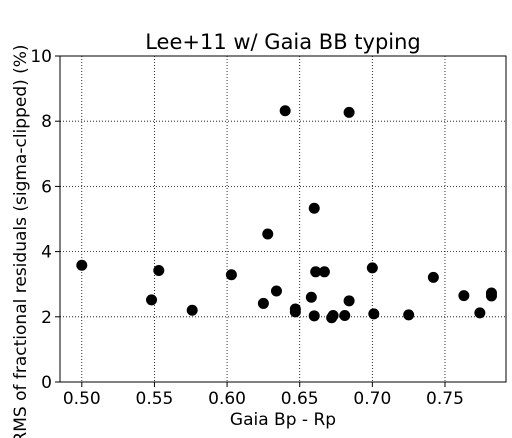 This screenshot has height=438, width=512. What do you see at coordinates (46, 318) in the screenshot?
I see `y-tick-label: 2` at bounding box center [46, 318].